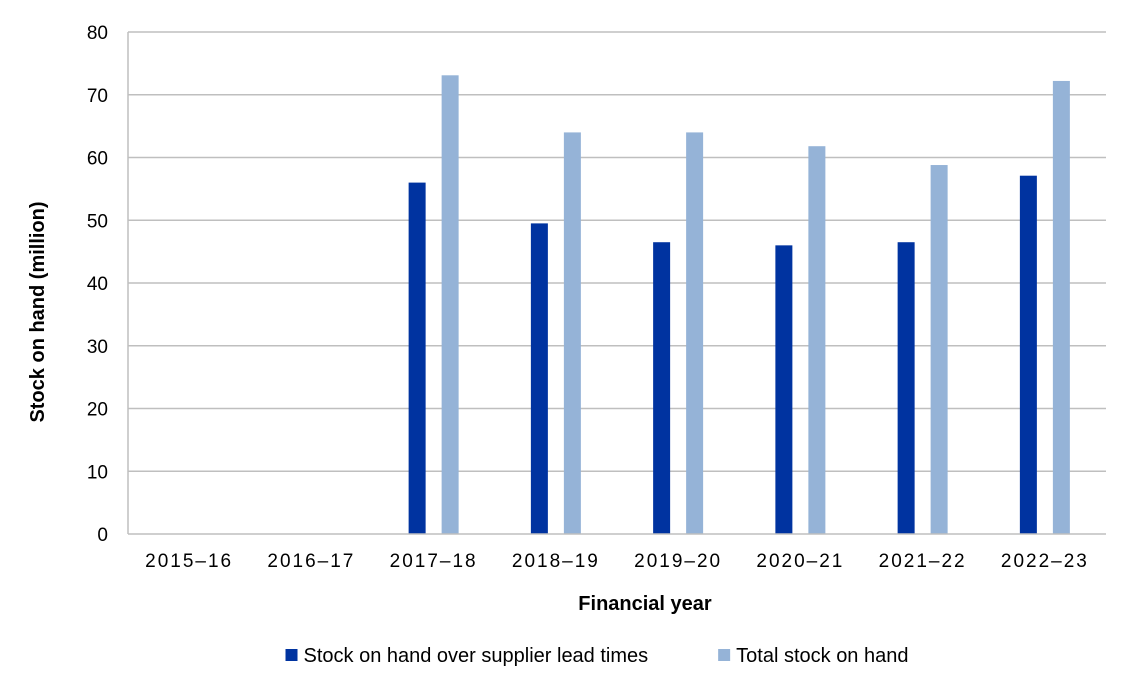  What do you see at coordinates (311, 561) in the screenshot?
I see `x-tick-label: 2016–17` at bounding box center [311, 561].